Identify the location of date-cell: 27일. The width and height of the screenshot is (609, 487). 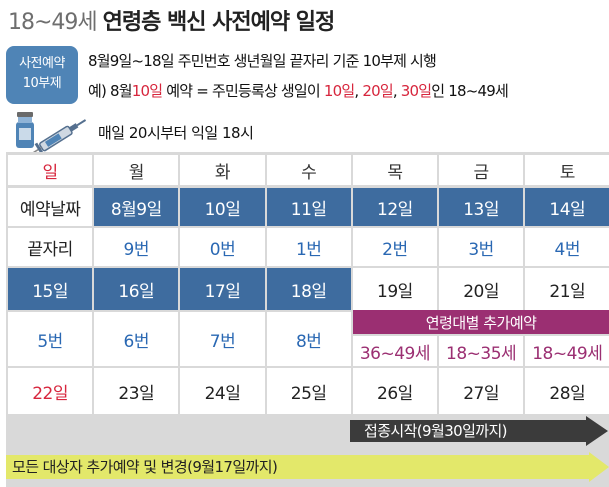
(481, 391).